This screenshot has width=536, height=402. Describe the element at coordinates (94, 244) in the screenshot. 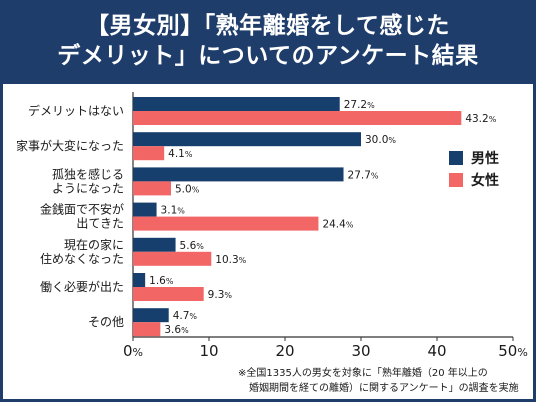

I see `category-label: 現在の家に` at that location.